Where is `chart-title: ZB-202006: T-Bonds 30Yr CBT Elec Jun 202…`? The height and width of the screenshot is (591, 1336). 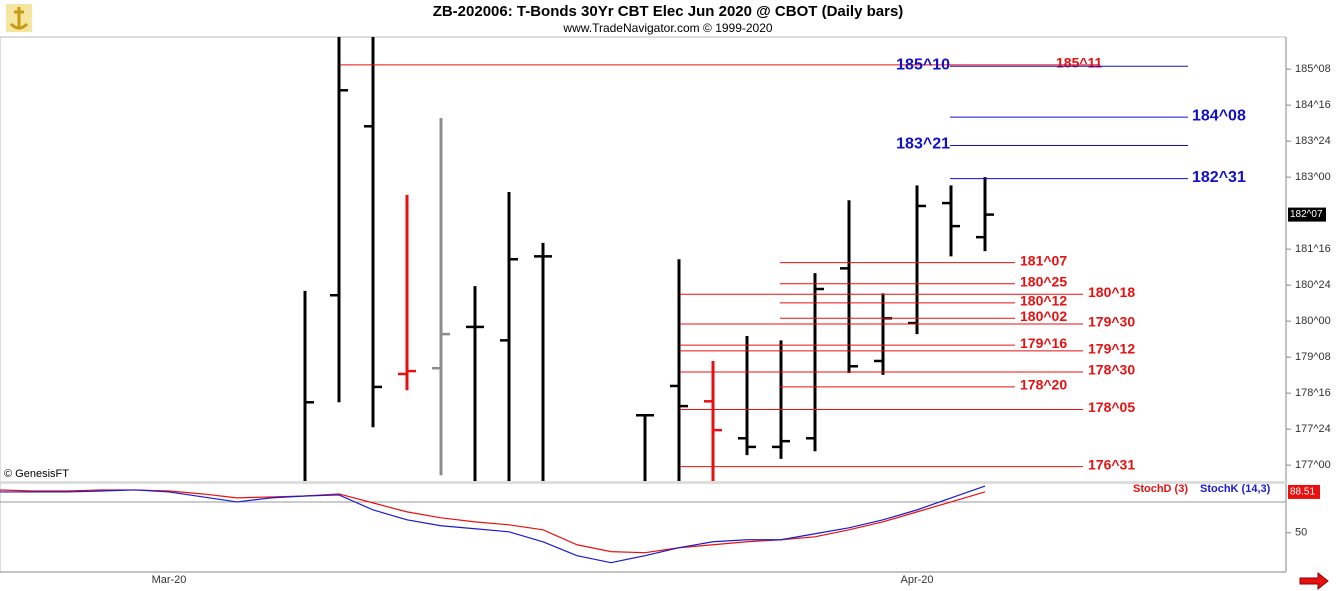
chart-title: ZB-202006: T-Bonds 30Yr CBT Elec Jun 202… is located at coordinates (668, 11).